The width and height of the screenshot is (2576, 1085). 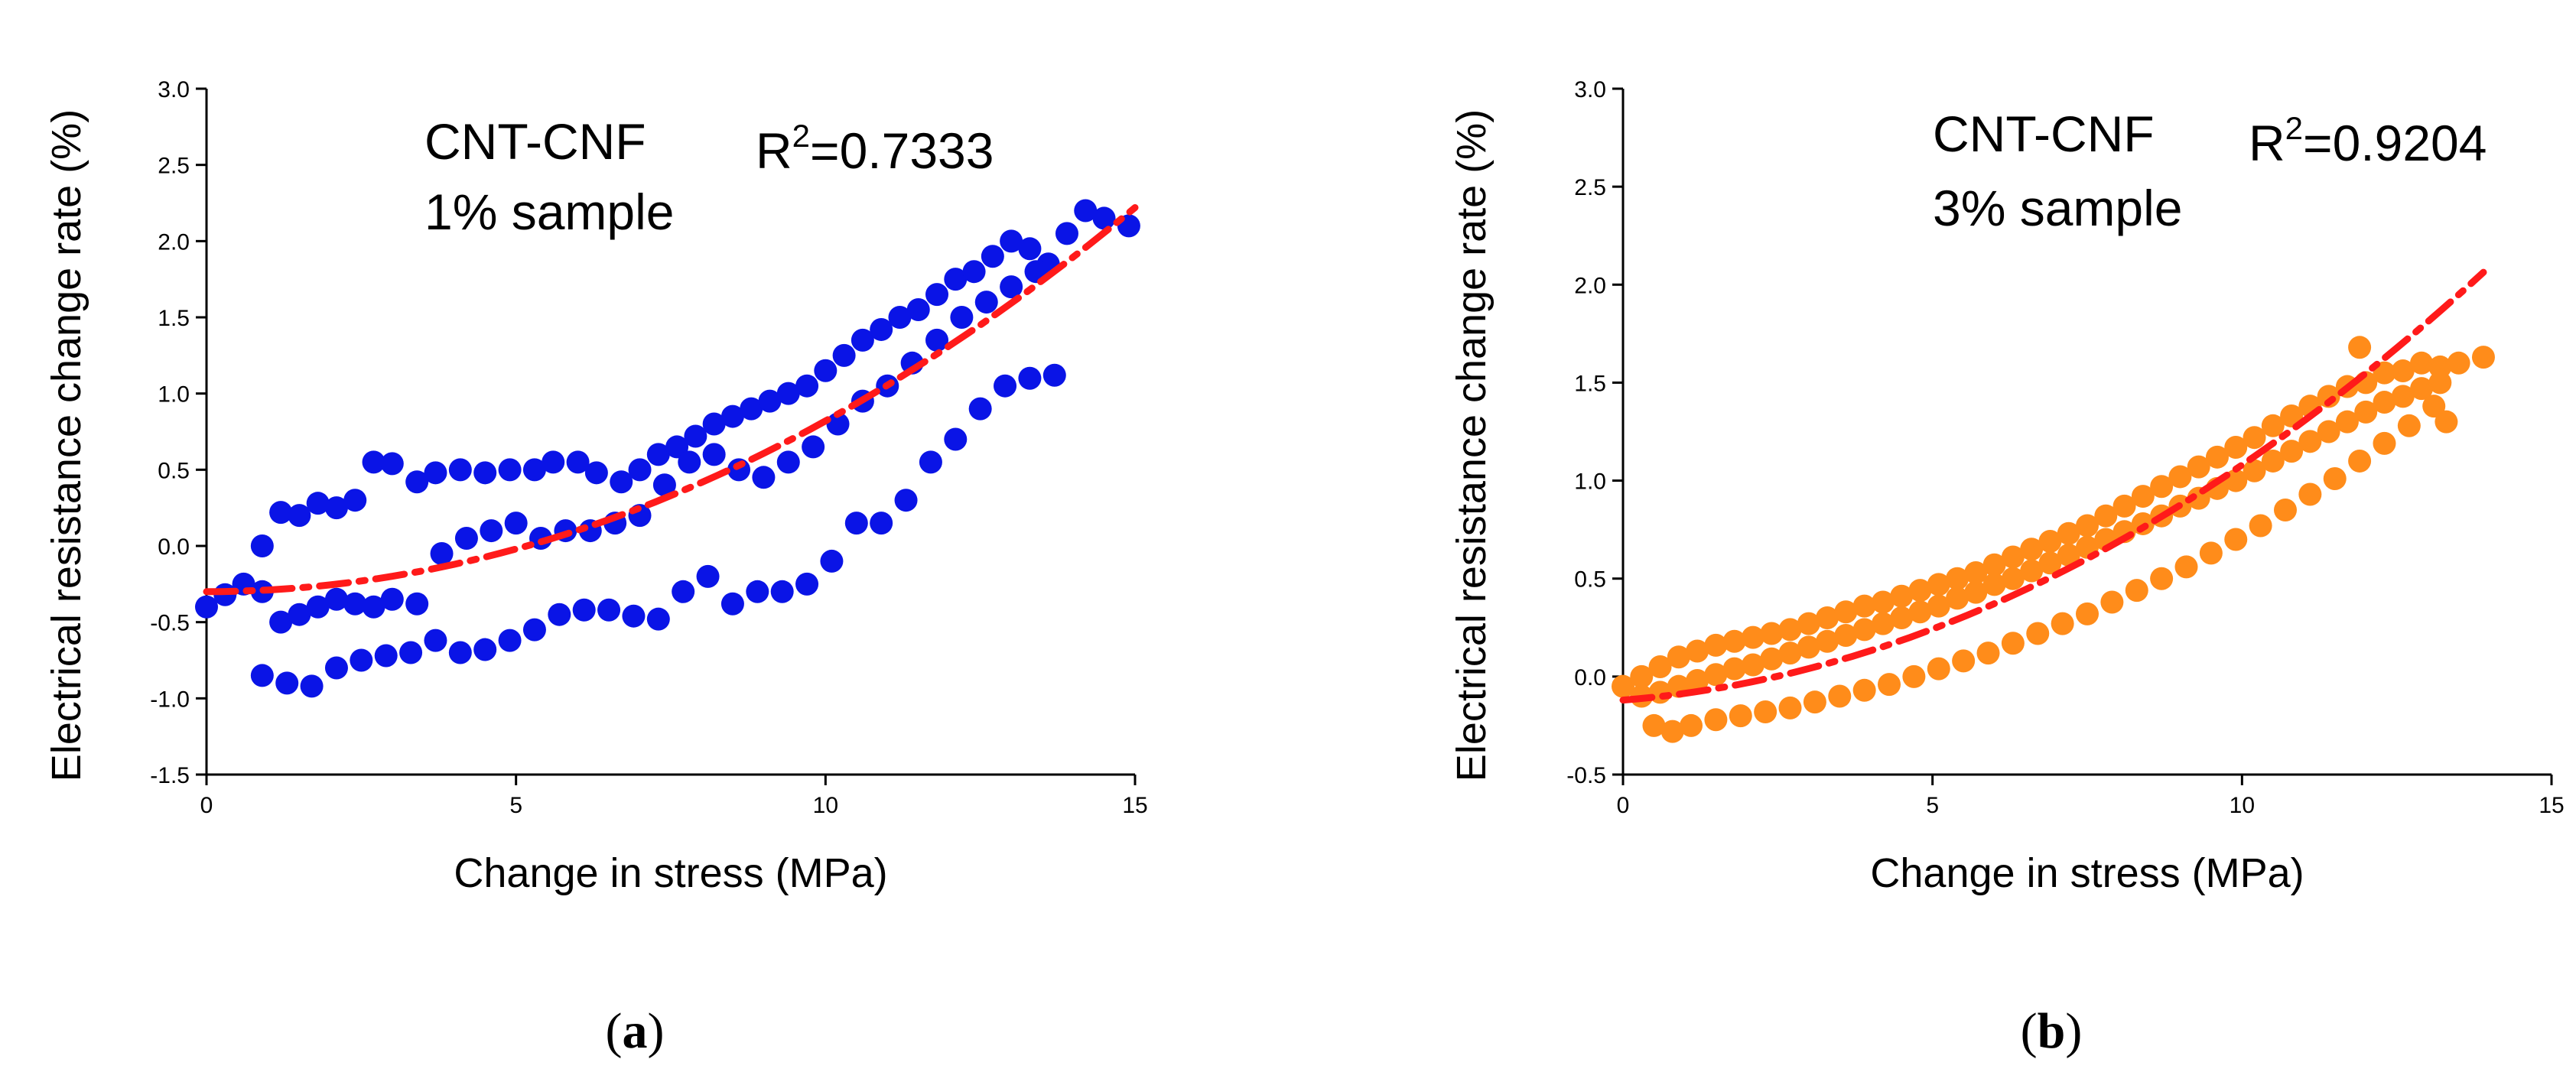 I want to click on y-tick-label: -1.0, so click(x=170, y=699).